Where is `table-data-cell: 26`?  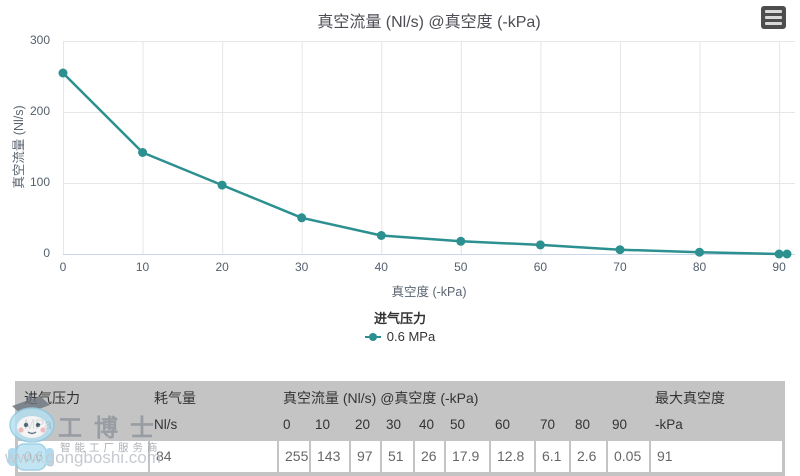
table-data-cell: 26 is located at coordinates (428, 456).